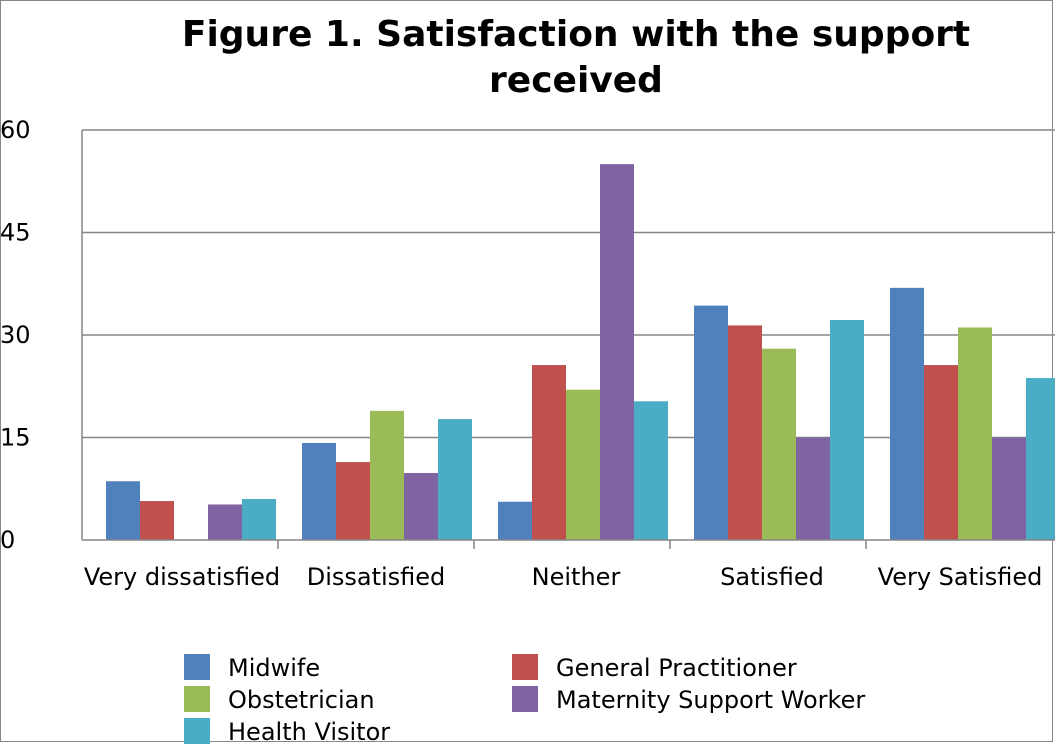  What do you see at coordinates (301, 700) in the screenshot?
I see `legend-label: Obstetrician` at bounding box center [301, 700].